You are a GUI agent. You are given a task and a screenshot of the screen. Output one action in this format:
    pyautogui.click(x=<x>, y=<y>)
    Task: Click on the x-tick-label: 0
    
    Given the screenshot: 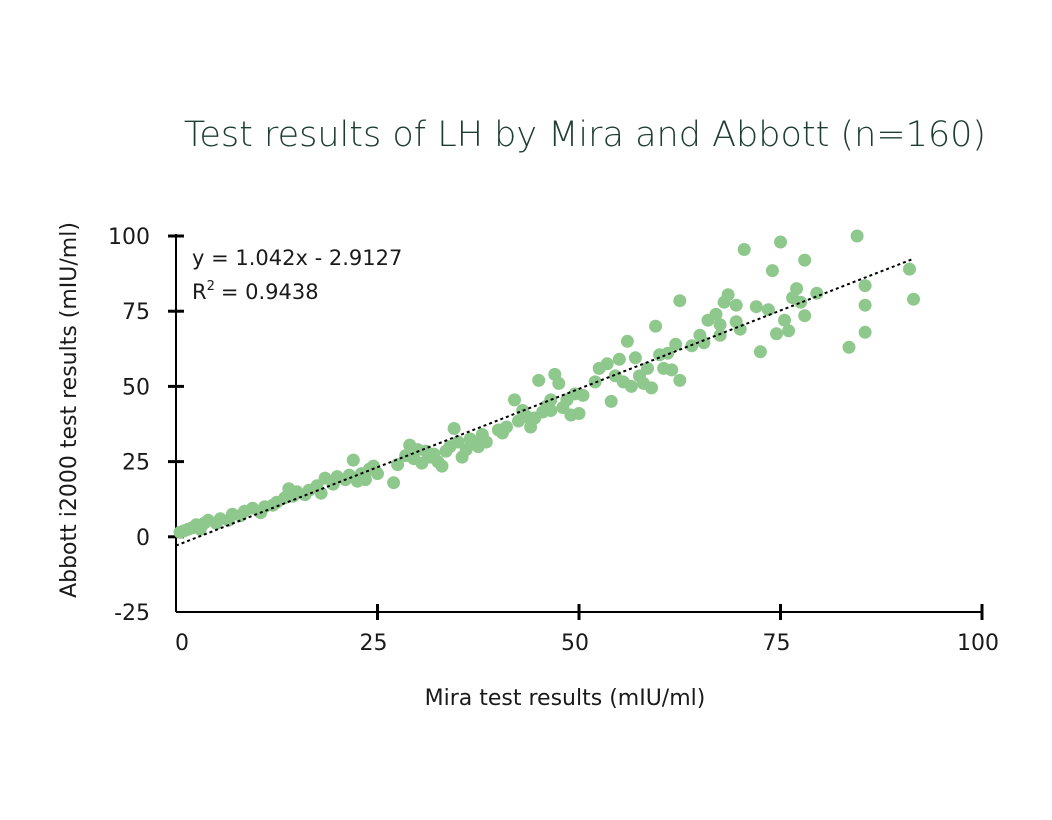 What is the action you would take?
    pyautogui.click(x=182, y=643)
    